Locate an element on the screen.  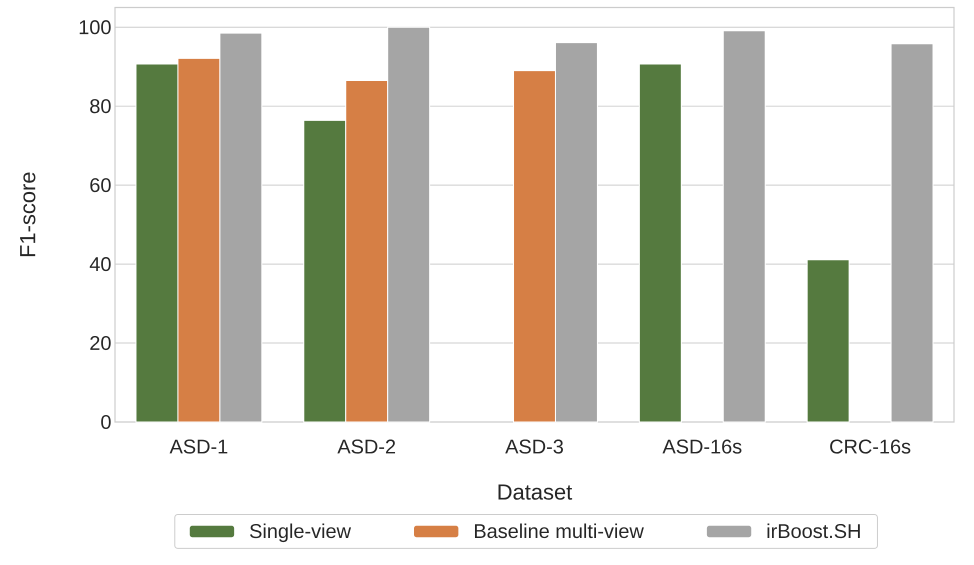
legend-label: Baseline multi-view is located at coordinates (559, 531).